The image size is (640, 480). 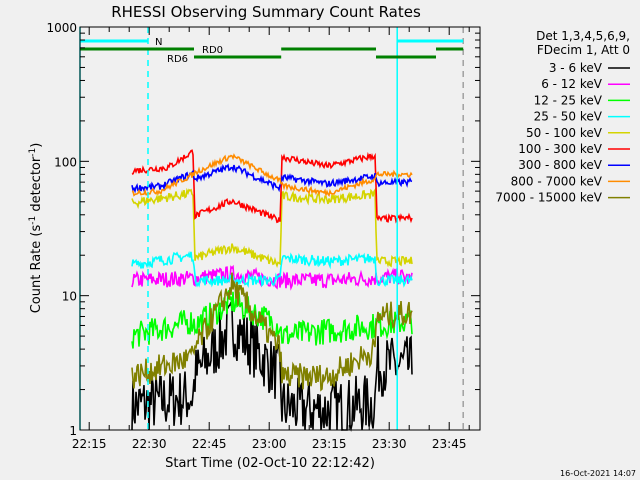 I want to click on x-tick-label: 23:00, so click(x=269, y=444).